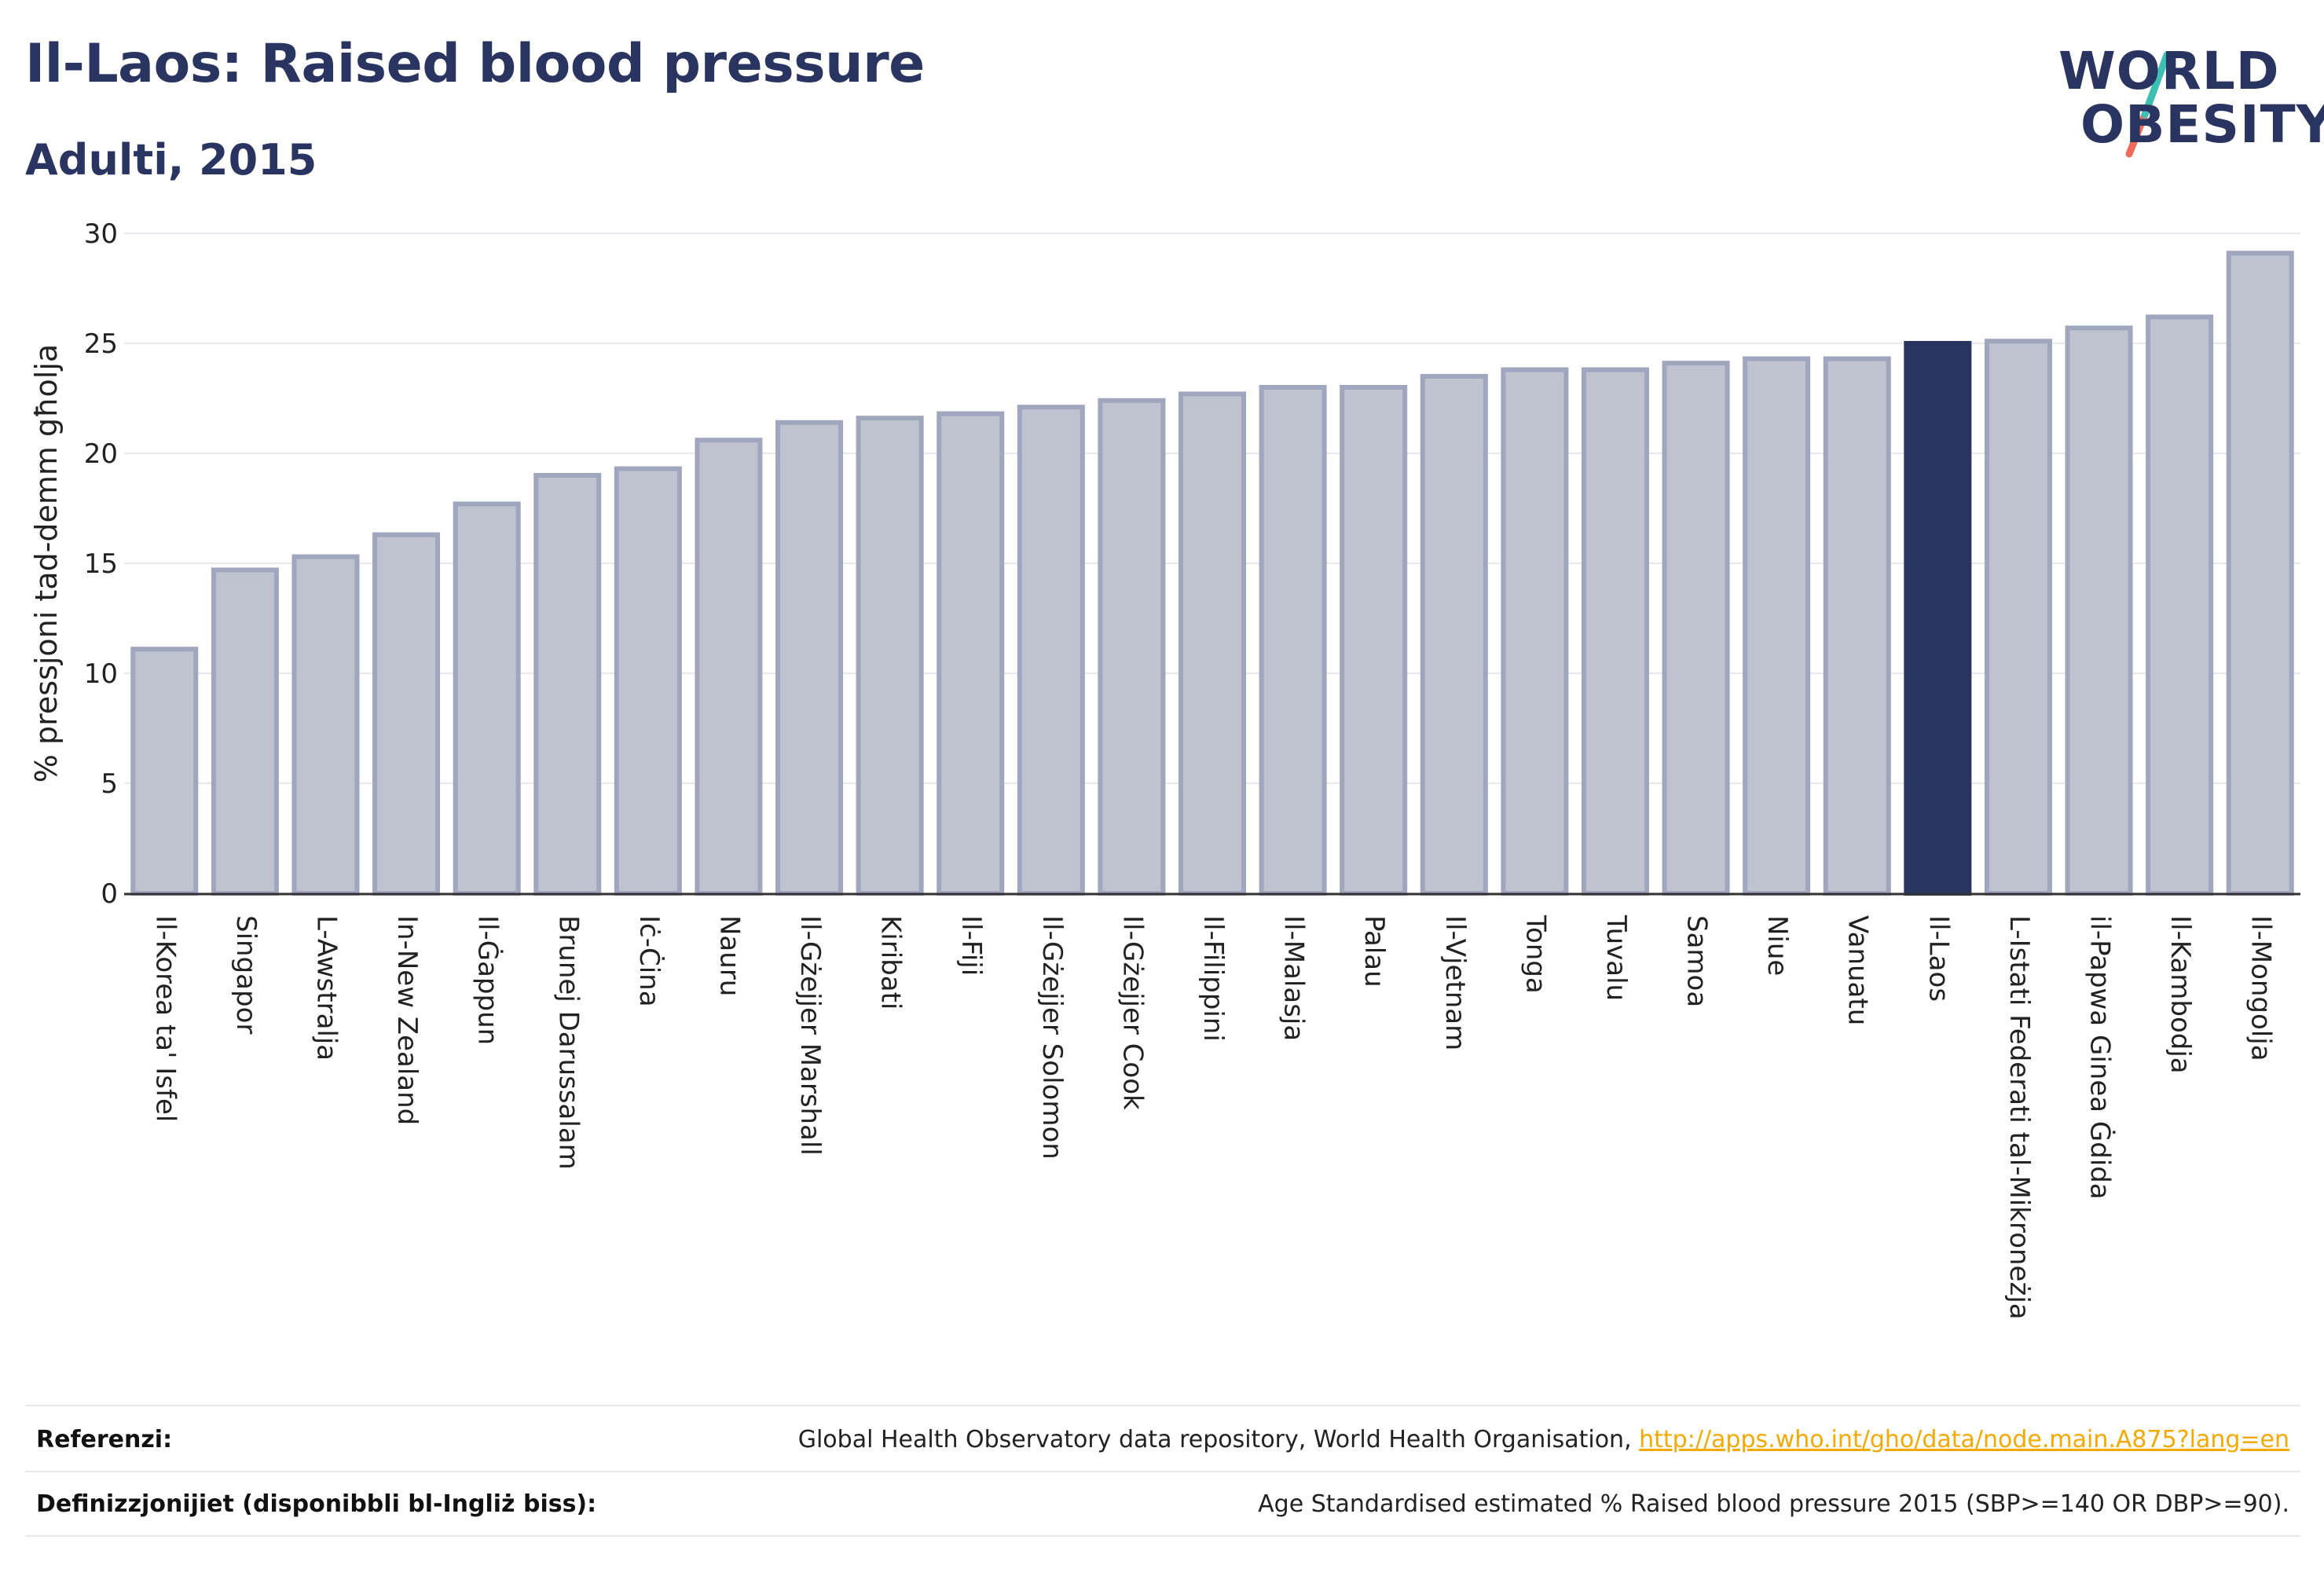  What do you see at coordinates (488, 980) in the screenshot?
I see `x-tick-label: Il-Ġappun` at bounding box center [488, 980].